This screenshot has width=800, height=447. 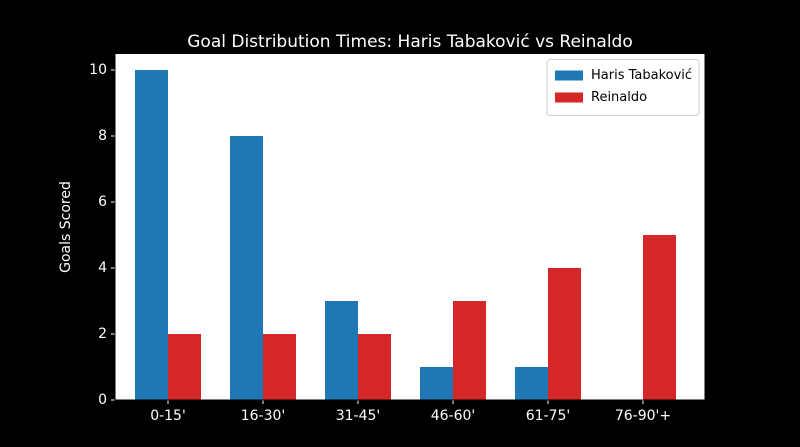 I want to click on y-tick-label: 2, so click(x=102, y=334).